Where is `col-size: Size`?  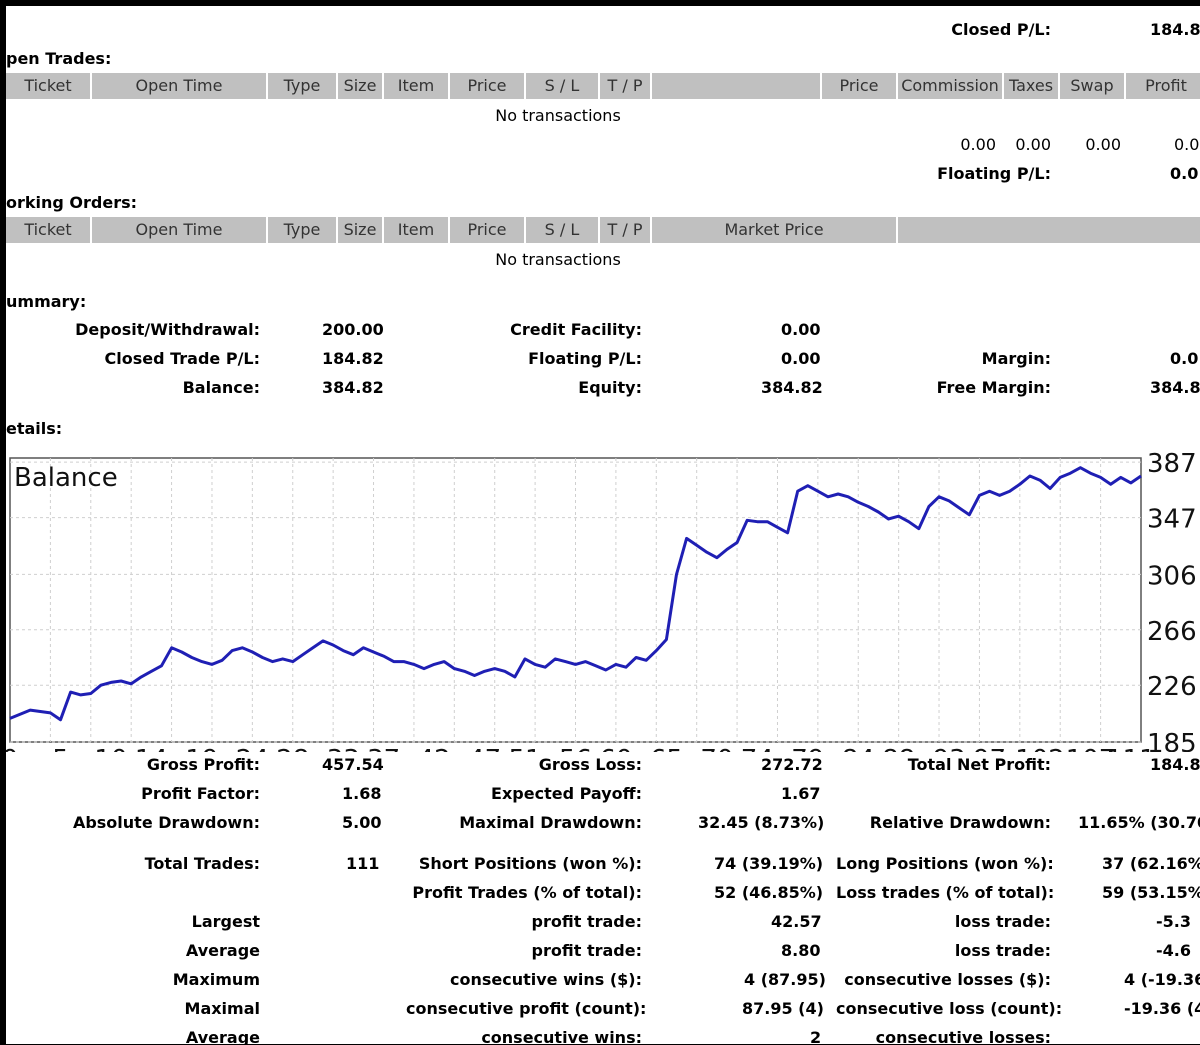 col-size: Size is located at coordinates (359, 86).